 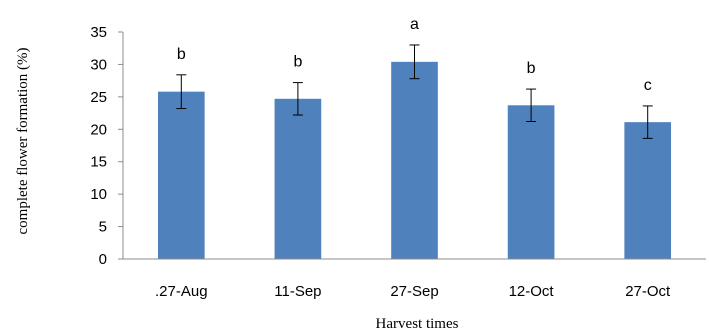 What do you see at coordinates (98, 129) in the screenshot?
I see `y-tick-label: 20` at bounding box center [98, 129].